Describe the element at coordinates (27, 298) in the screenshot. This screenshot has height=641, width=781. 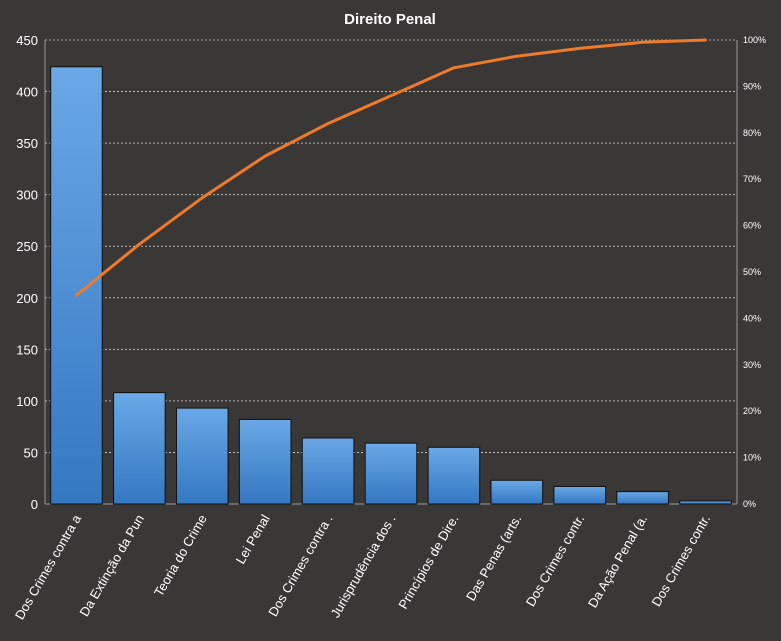
I see `y-tick-label: 200` at that location.